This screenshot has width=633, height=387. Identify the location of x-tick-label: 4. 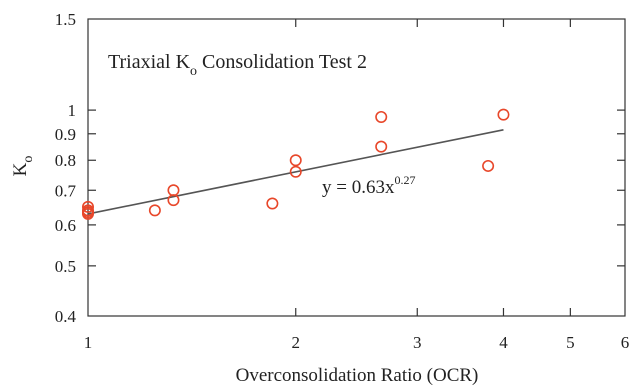
(503, 342).